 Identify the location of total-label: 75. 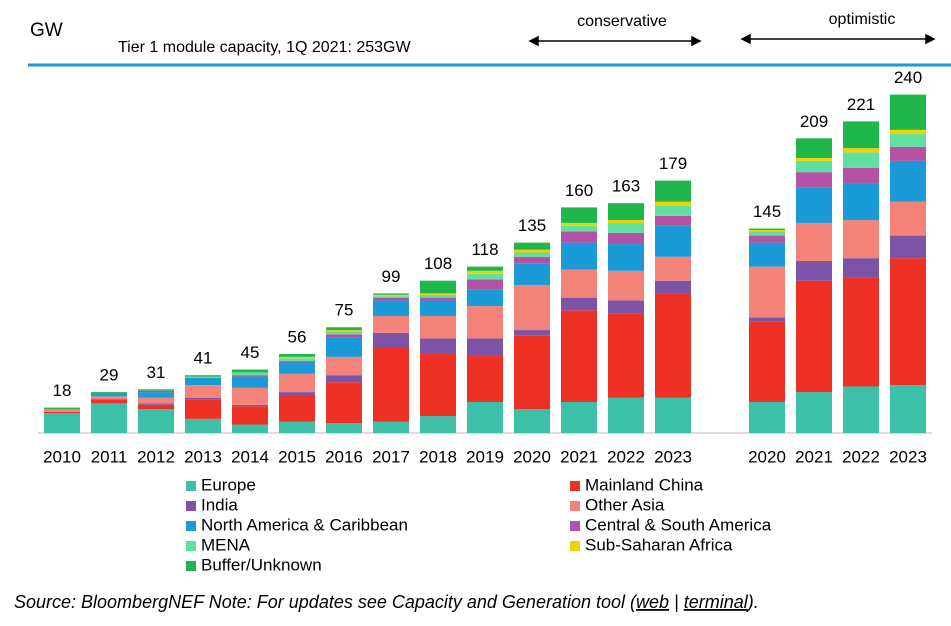
(344, 310).